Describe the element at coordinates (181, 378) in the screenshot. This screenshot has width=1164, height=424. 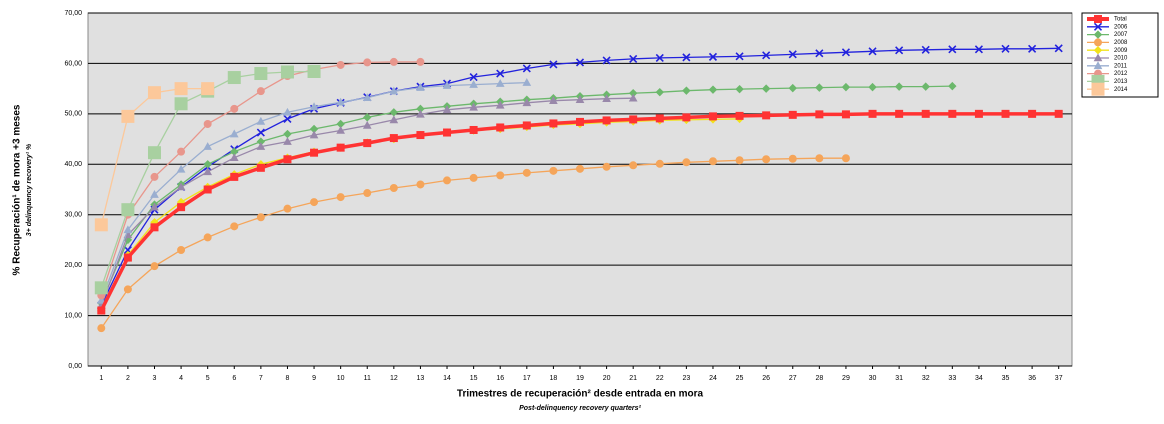
I see `x-tick-label: 4` at that location.